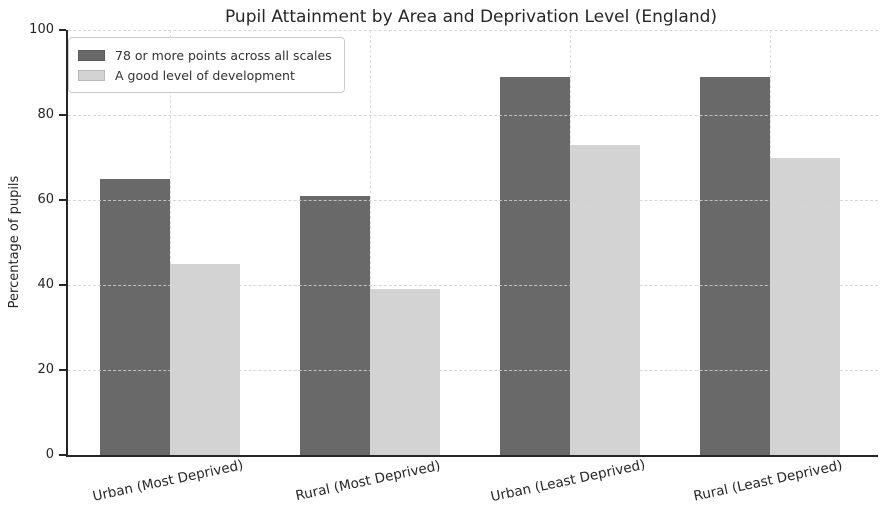  Describe the element at coordinates (205, 359) in the screenshot. I see `bar-series2-group1` at that location.